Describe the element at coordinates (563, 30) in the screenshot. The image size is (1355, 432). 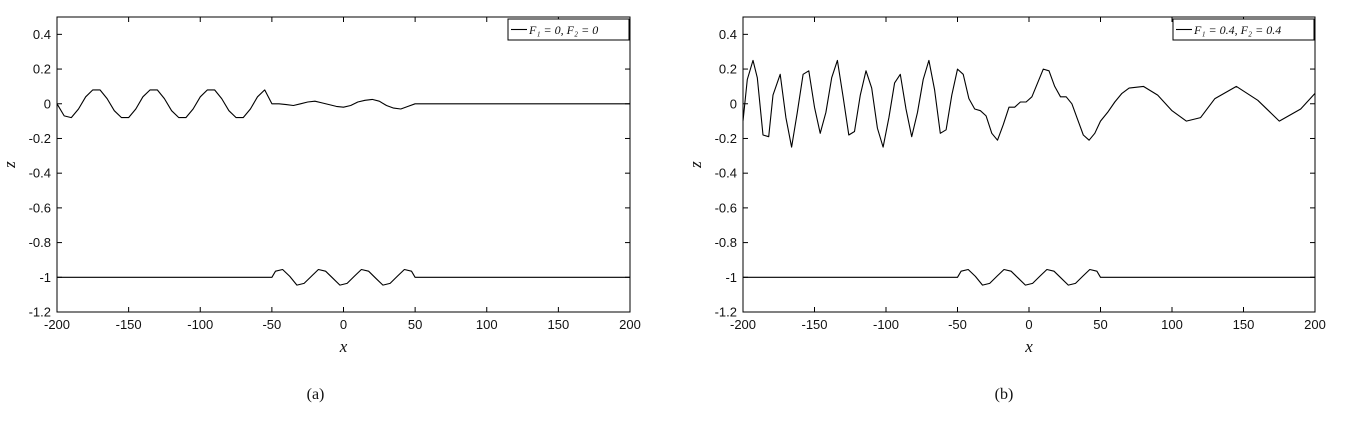
I see `legend-label: F₁ = 0, F₂ = 0` at that location.